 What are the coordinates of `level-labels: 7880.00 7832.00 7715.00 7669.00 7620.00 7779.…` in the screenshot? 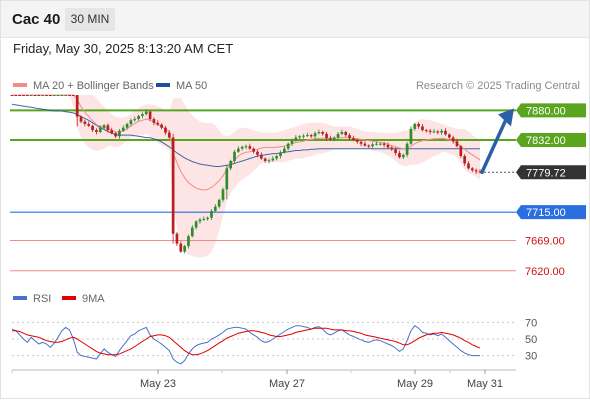 It's located at (551, 190).